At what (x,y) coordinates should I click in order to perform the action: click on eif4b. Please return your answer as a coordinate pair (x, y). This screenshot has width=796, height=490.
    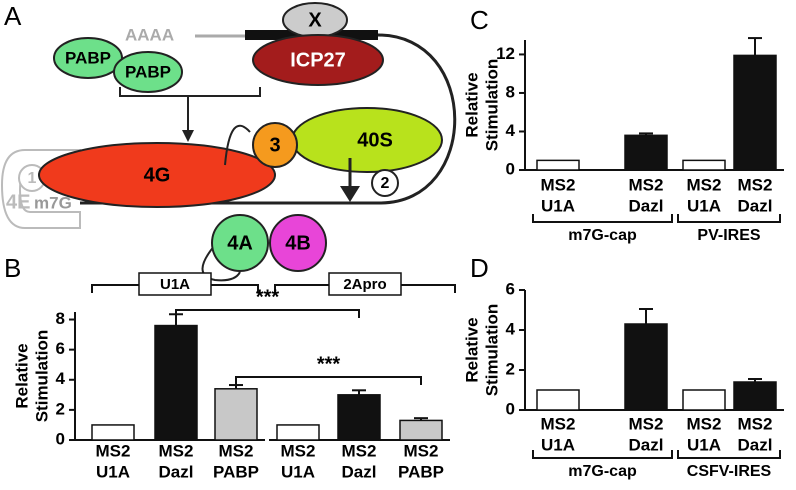
    Looking at the image, I should click on (298, 243).